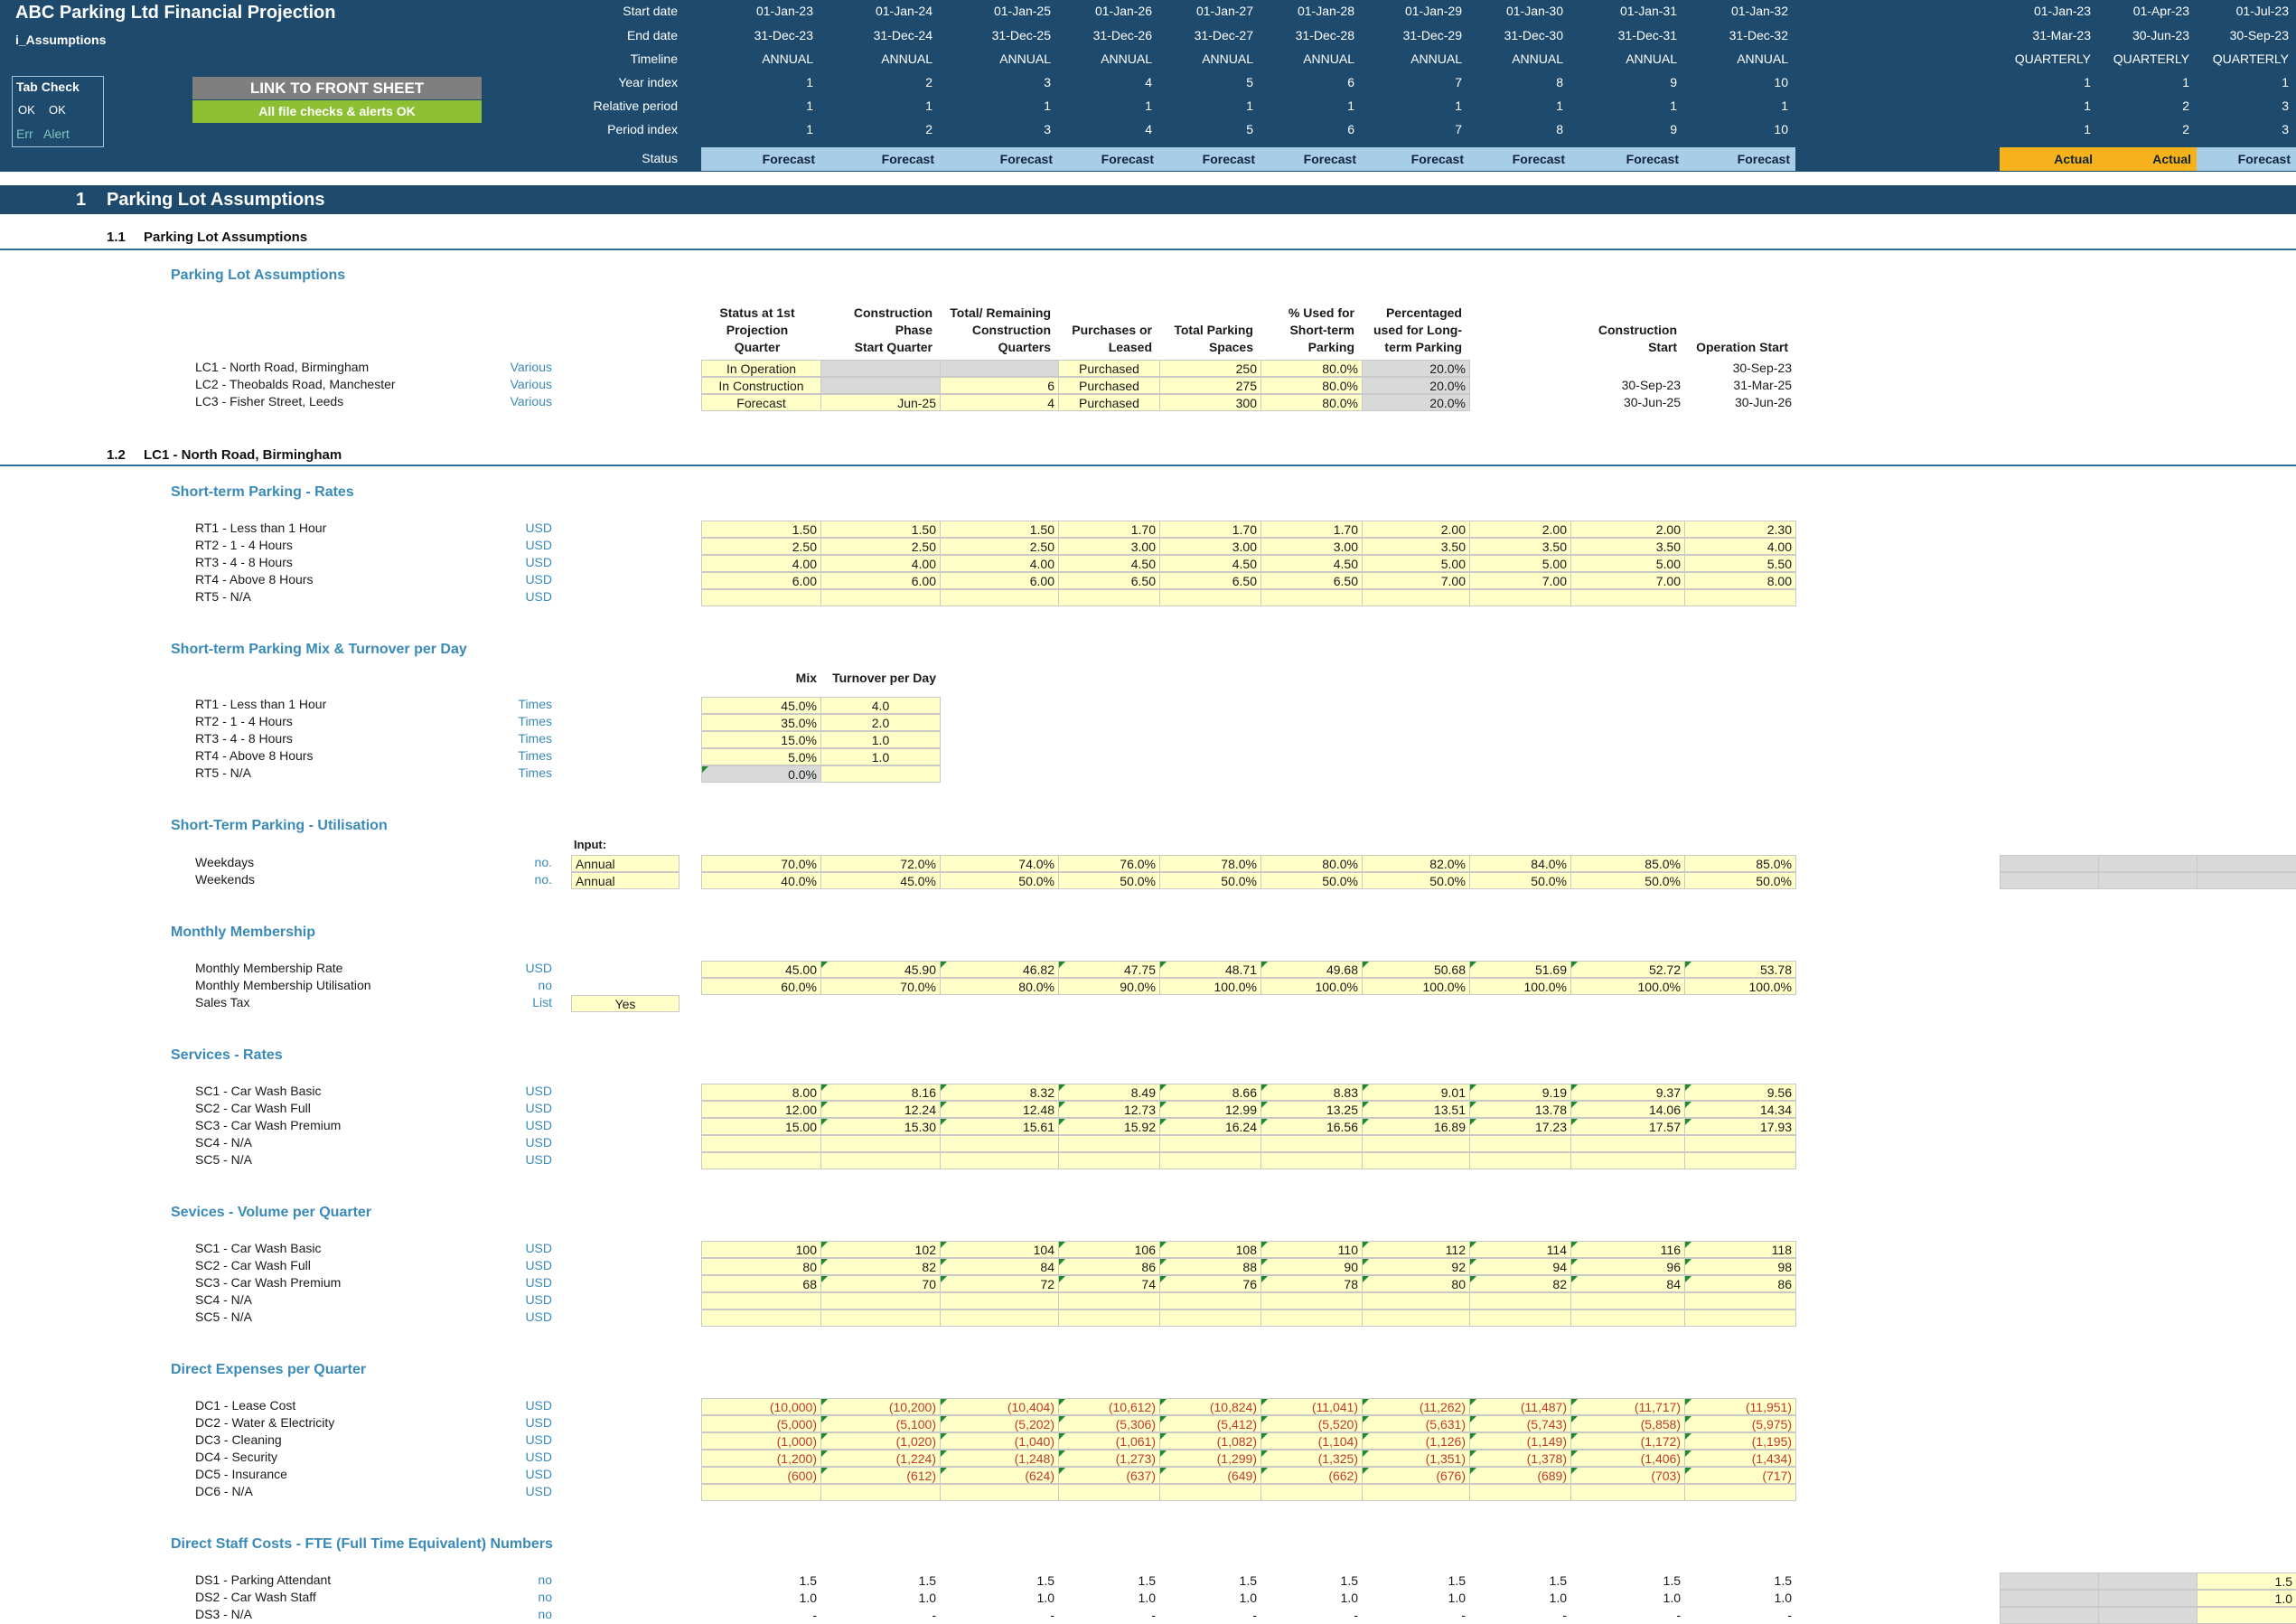 The image size is (2296, 1624). What do you see at coordinates (1311, 1424) in the screenshot?
I see `expense-cell: (5,520)` at bounding box center [1311, 1424].